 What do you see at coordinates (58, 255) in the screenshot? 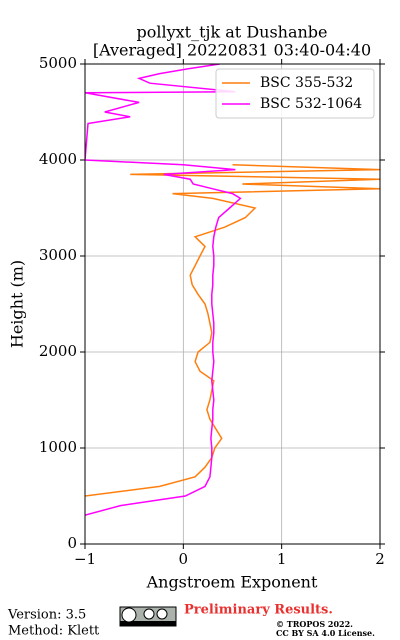
I see `y-tick-label: 3000` at bounding box center [58, 255].